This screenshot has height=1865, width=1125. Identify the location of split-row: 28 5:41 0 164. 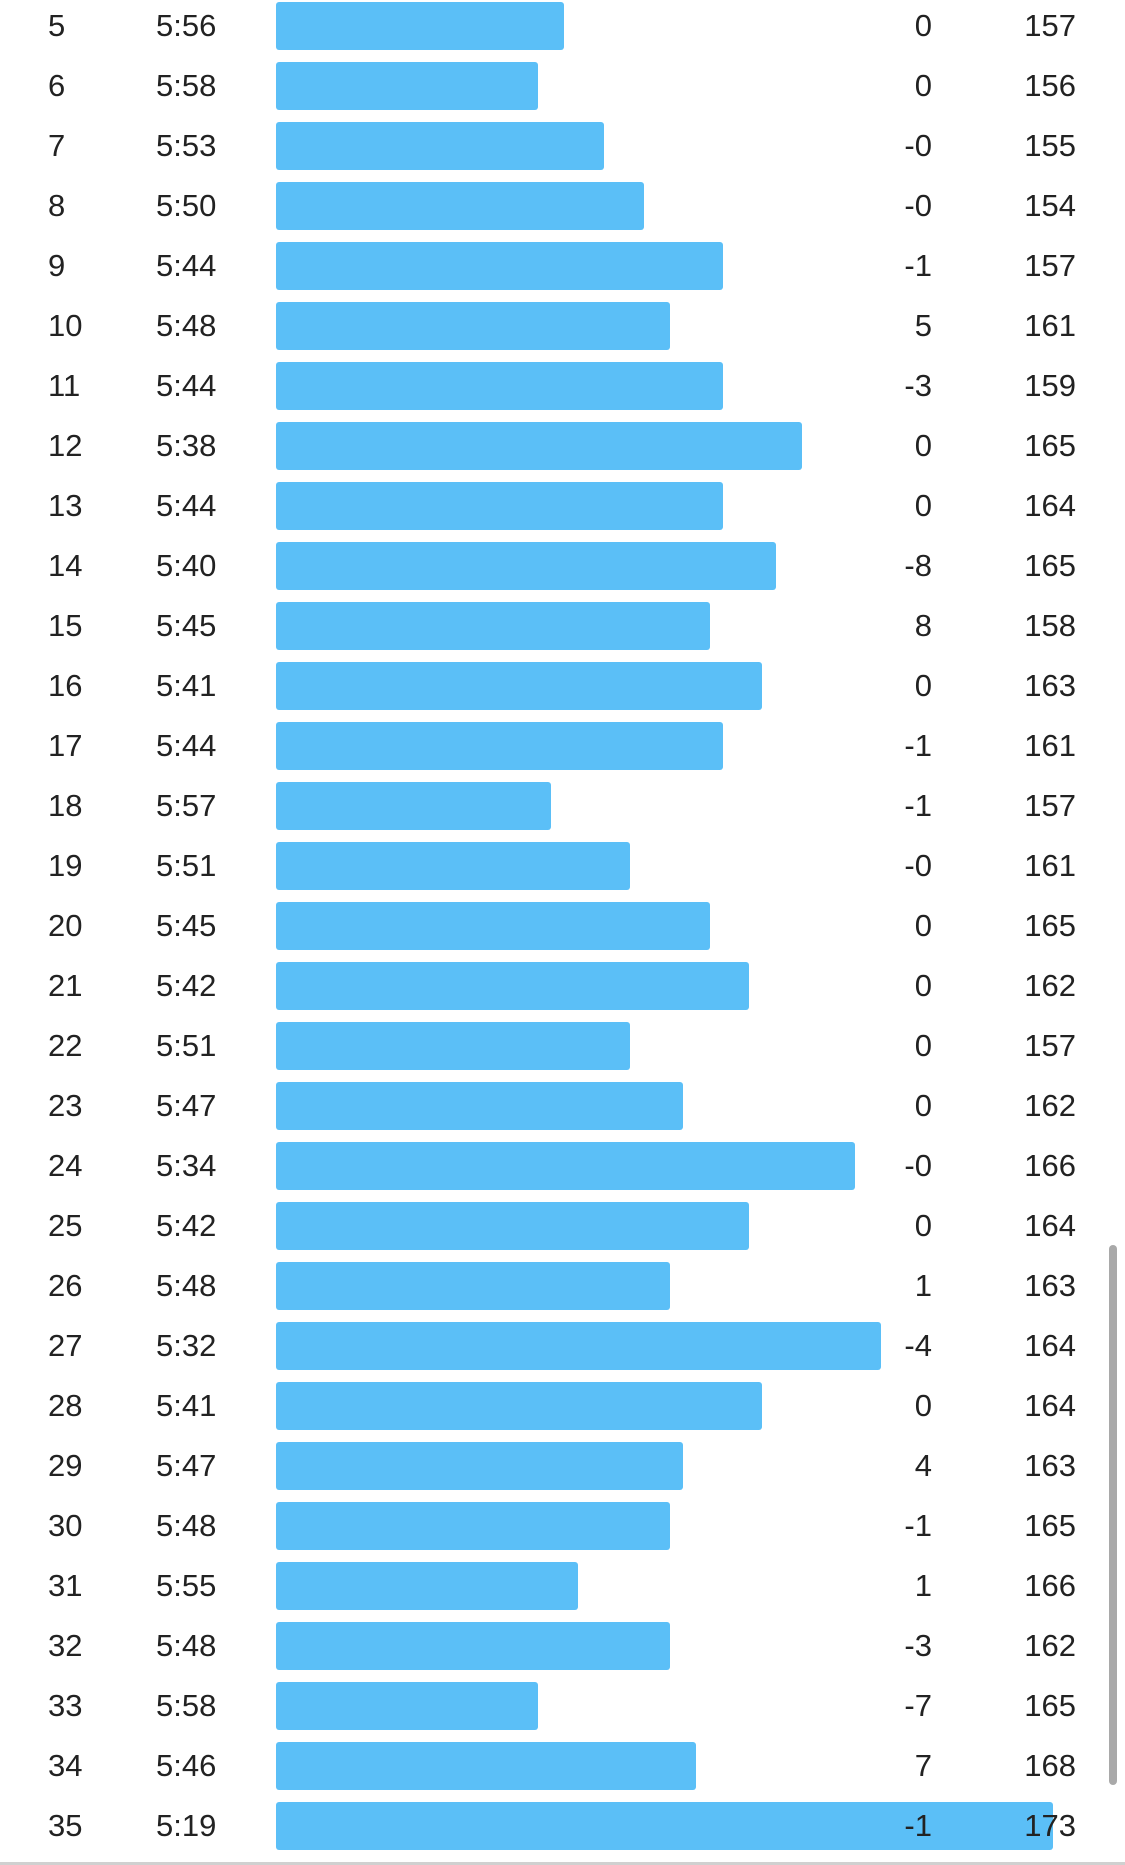
(562, 1406).